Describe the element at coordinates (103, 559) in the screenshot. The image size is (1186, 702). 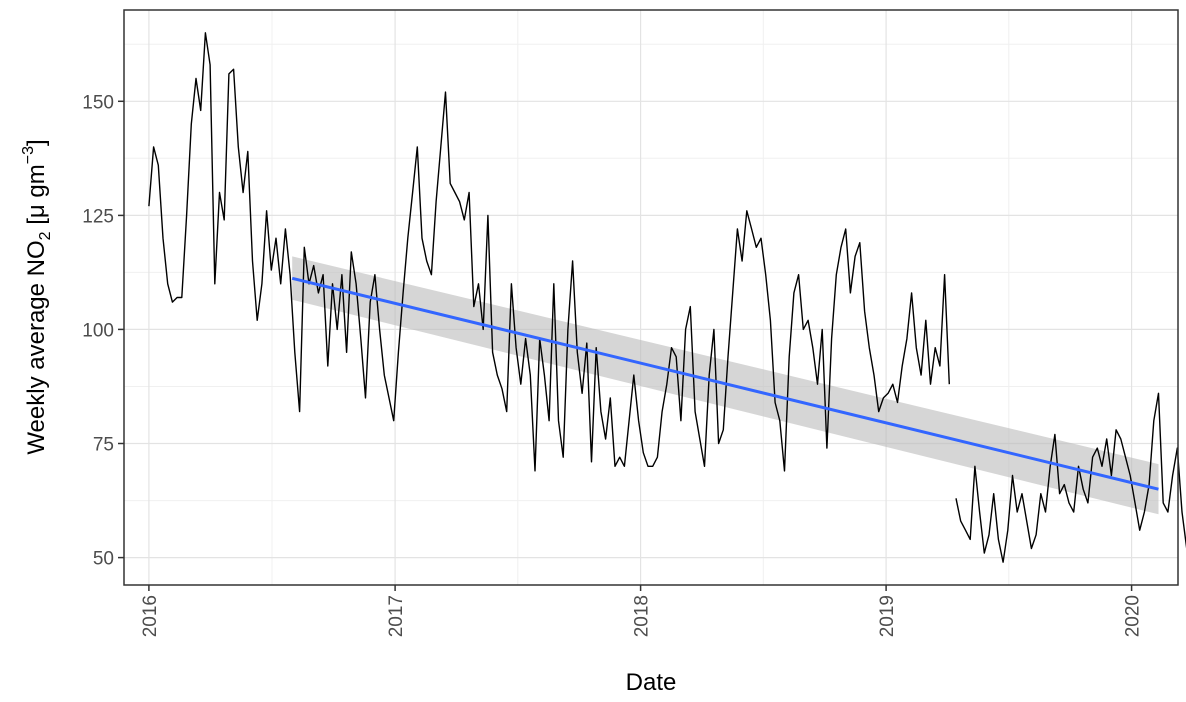
I see `y-tick-label-50: 50` at that location.